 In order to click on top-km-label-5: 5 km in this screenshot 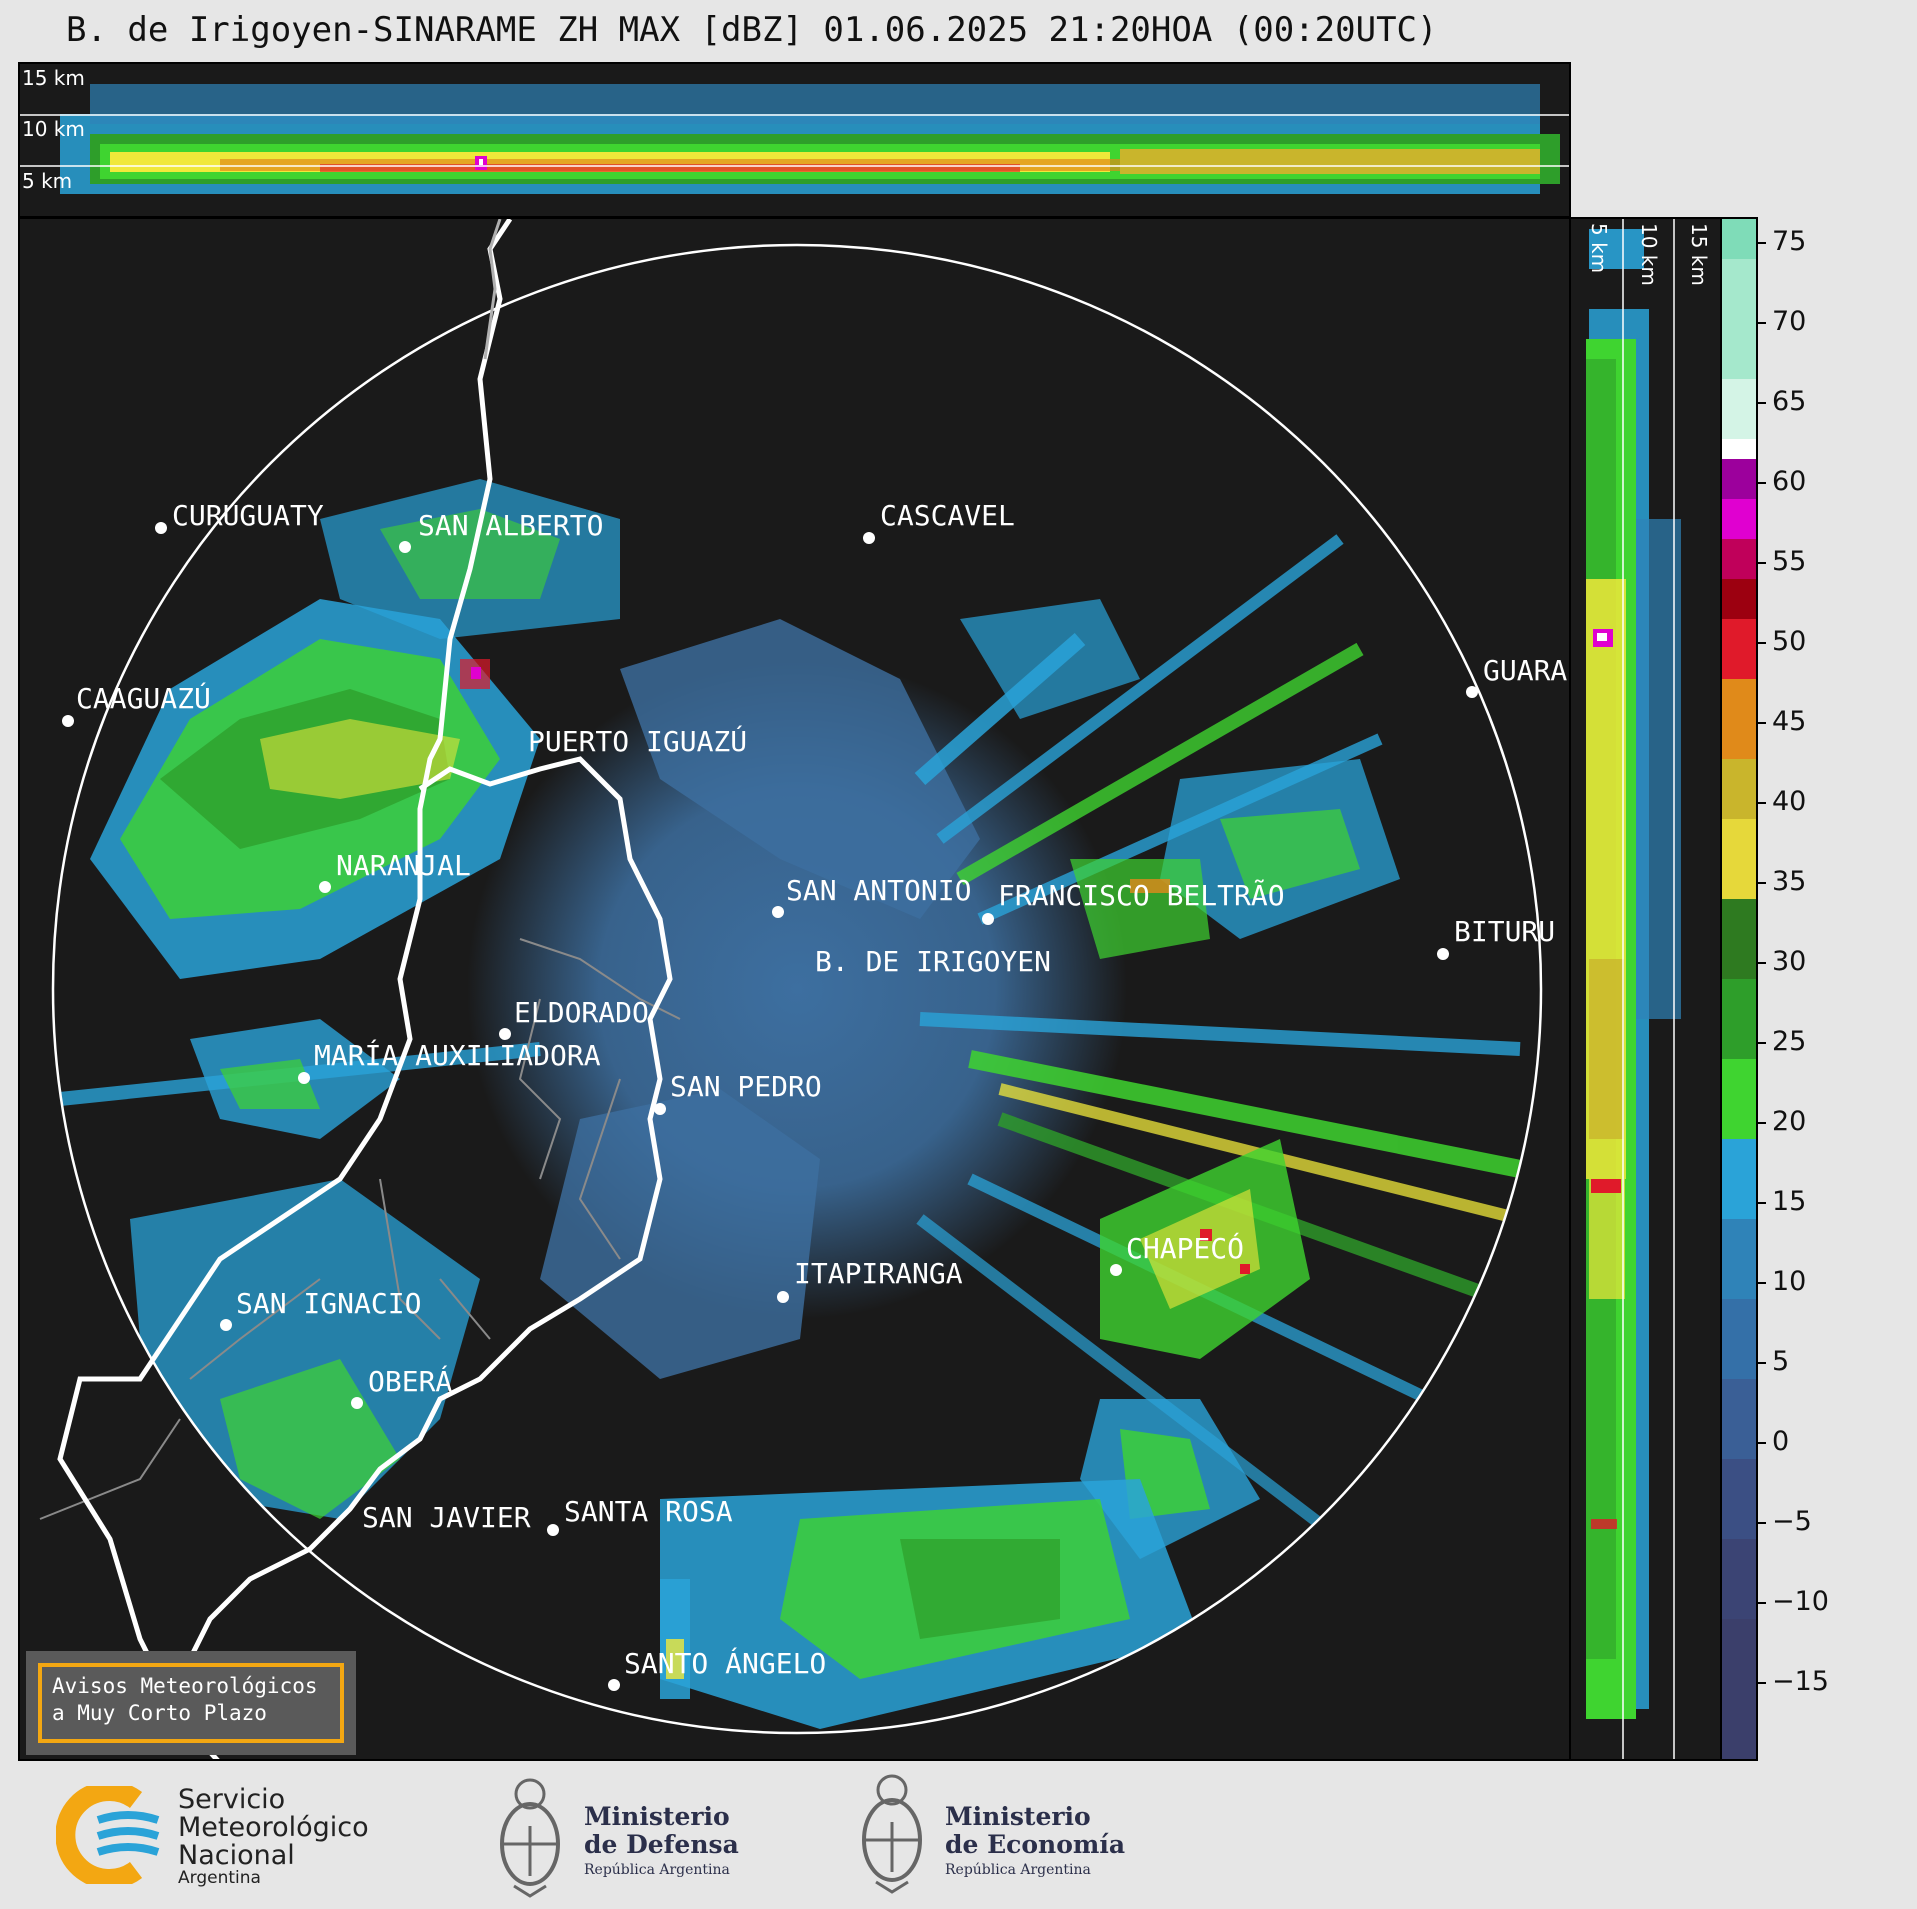, I will do `click(47, 181)`.